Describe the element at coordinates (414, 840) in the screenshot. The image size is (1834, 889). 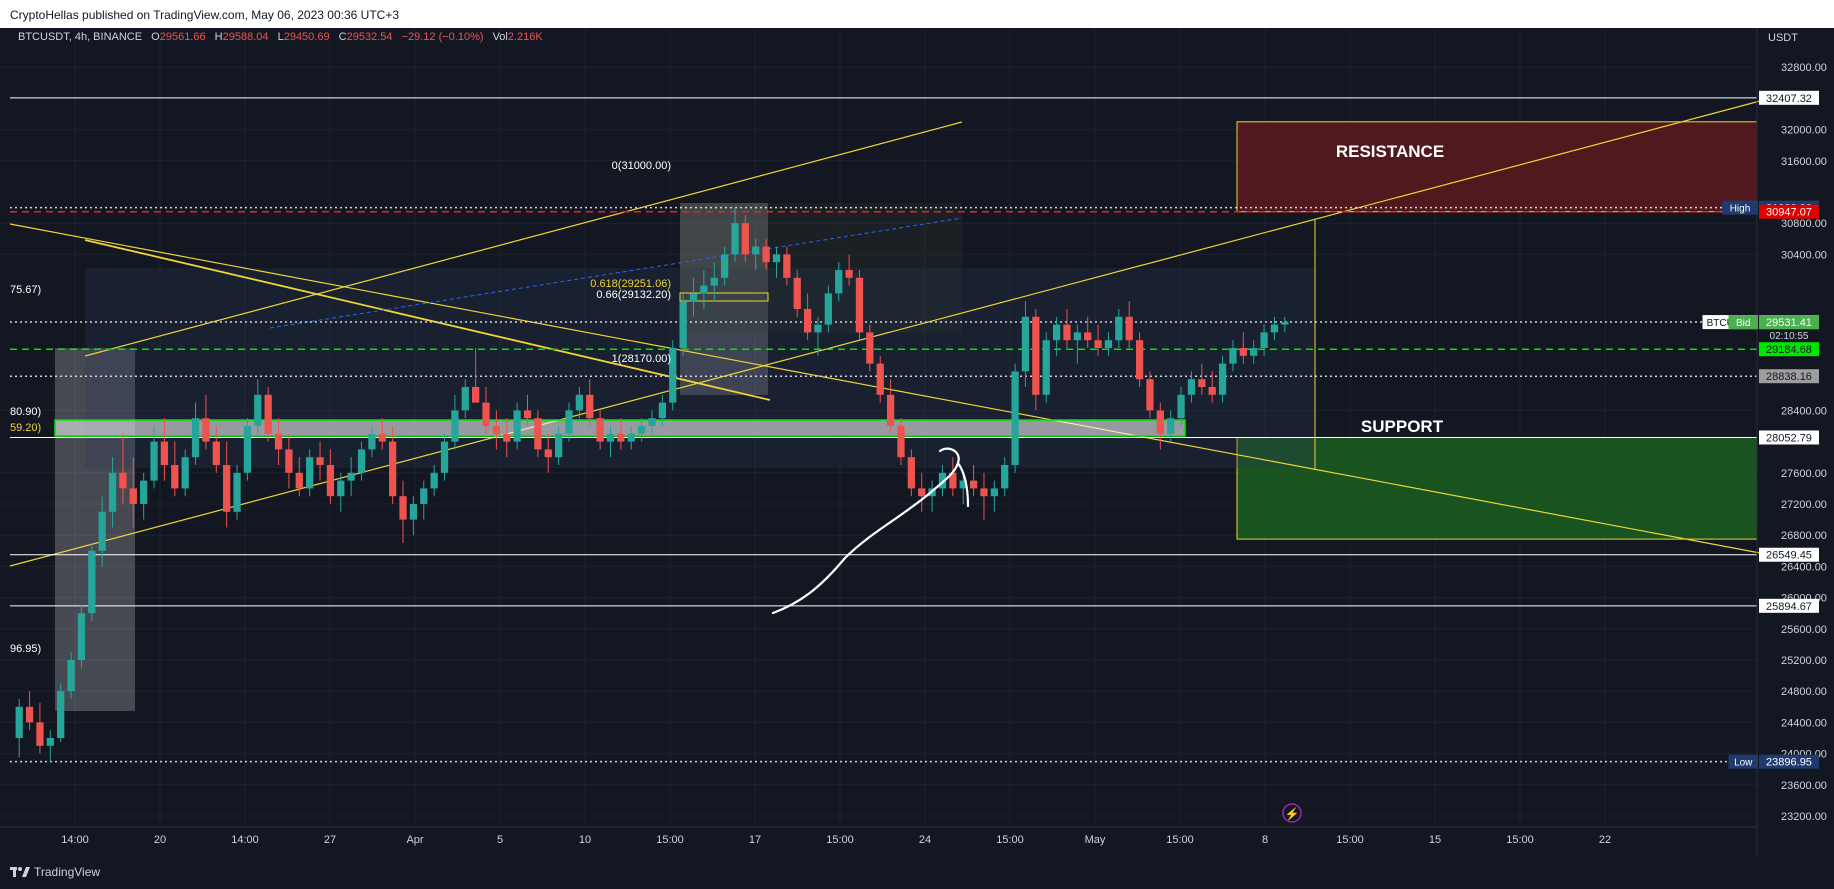
I see `time-tick-label: Apr` at that location.